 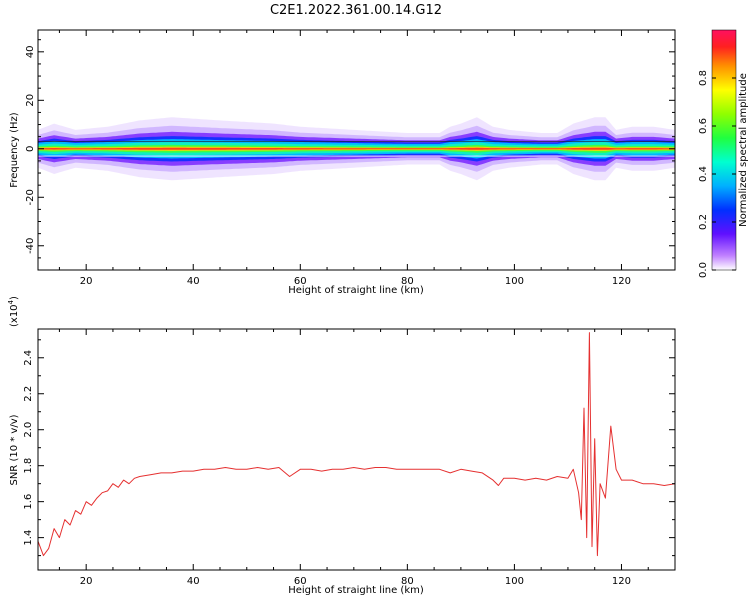 I want to click on y-tick-label: 2.2, so click(x=28, y=394).